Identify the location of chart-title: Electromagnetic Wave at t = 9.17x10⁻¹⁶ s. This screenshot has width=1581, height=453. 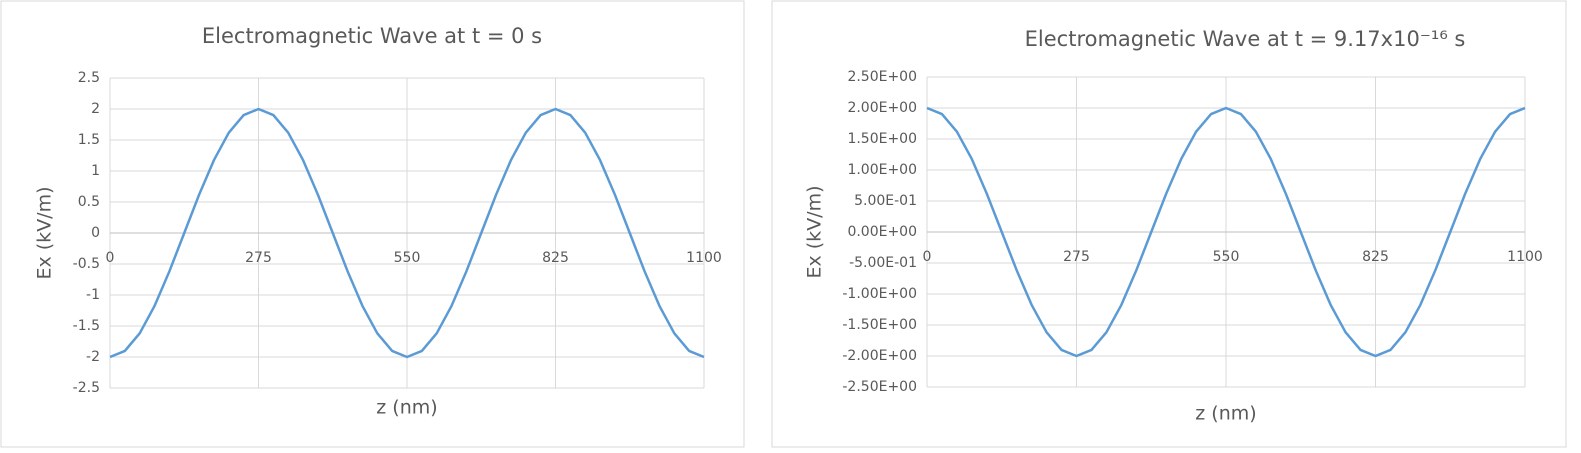
(1245, 39).